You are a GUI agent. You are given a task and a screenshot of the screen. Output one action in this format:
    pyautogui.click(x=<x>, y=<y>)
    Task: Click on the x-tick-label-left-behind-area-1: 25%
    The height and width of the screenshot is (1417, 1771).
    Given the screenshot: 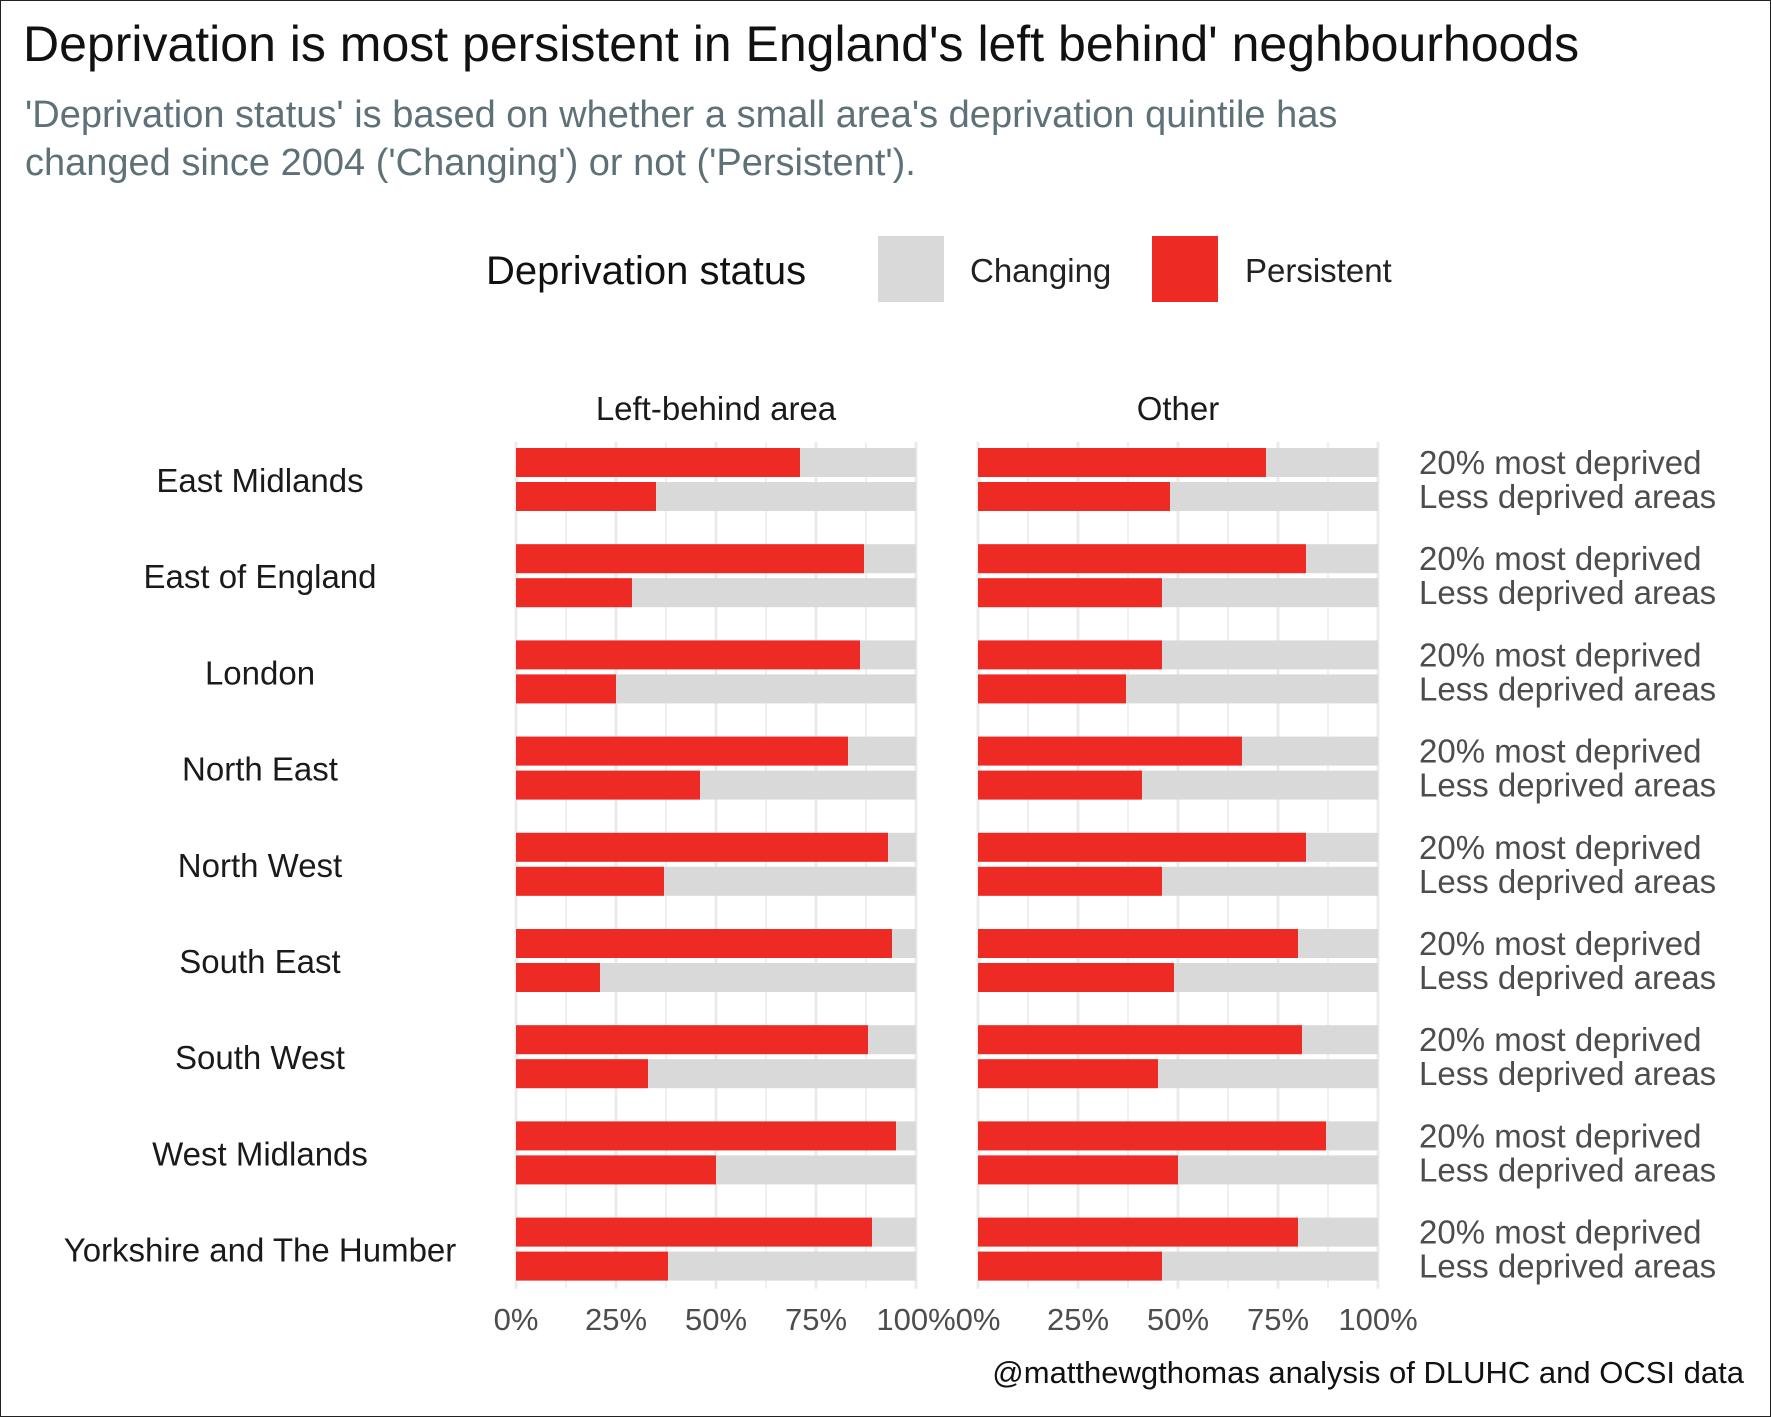 What is the action you would take?
    pyautogui.click(x=616, y=1319)
    